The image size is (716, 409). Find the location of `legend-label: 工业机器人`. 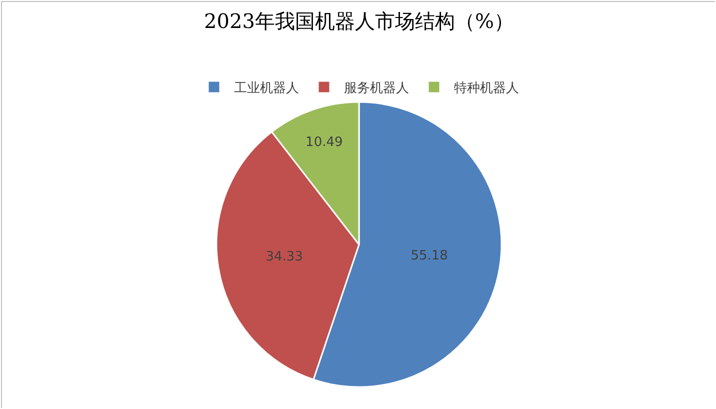

legend-label: 工业机器人 is located at coordinates (266, 88).